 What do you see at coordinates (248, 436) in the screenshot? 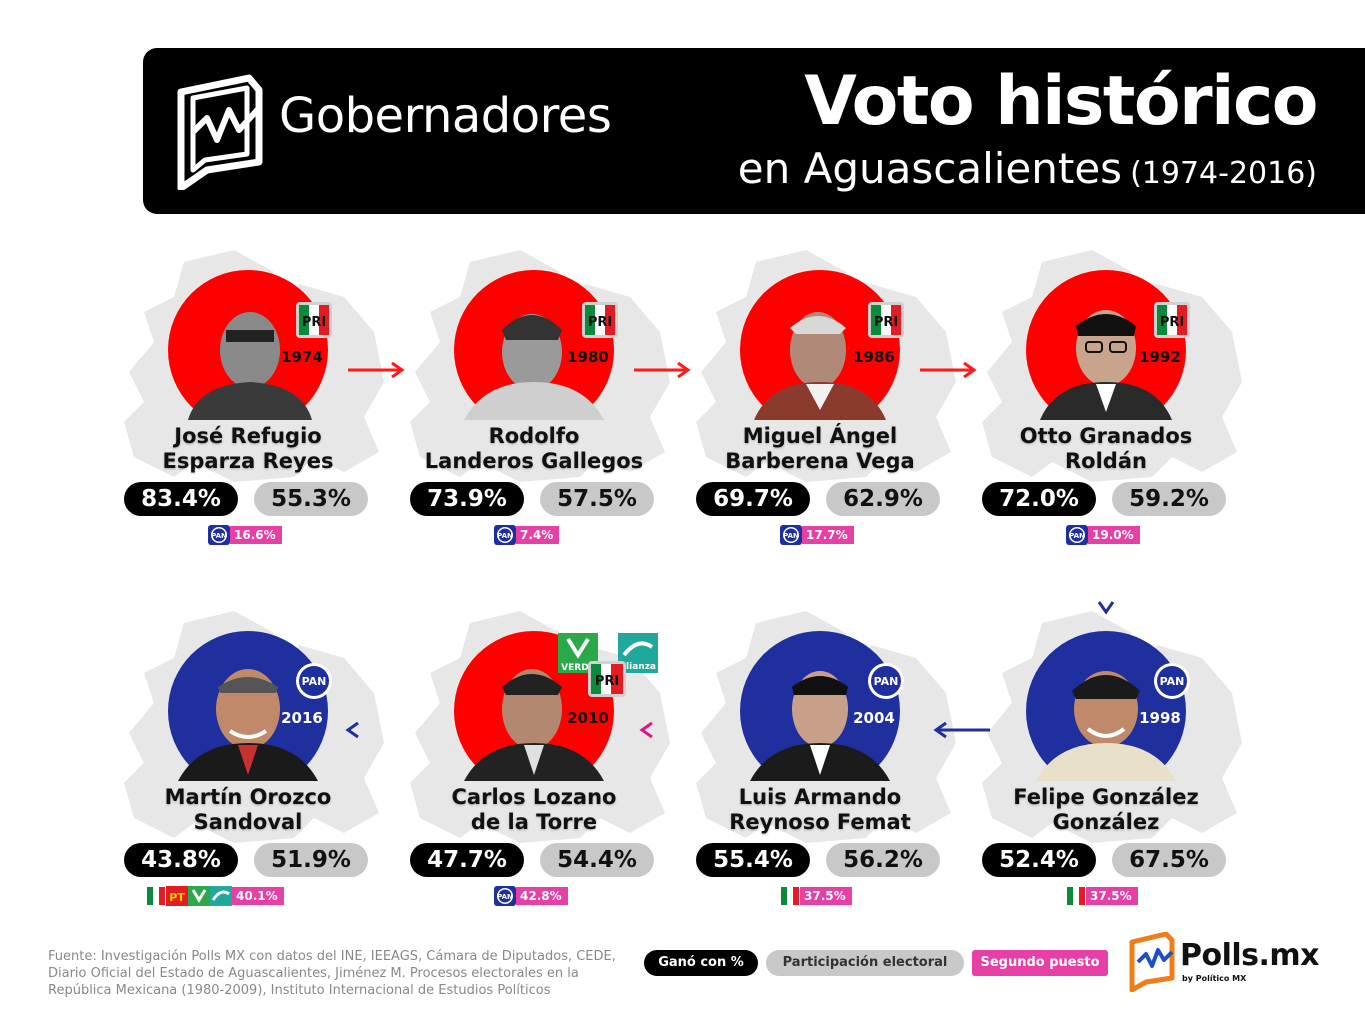
I see `name-line1: José Refugio` at bounding box center [248, 436].